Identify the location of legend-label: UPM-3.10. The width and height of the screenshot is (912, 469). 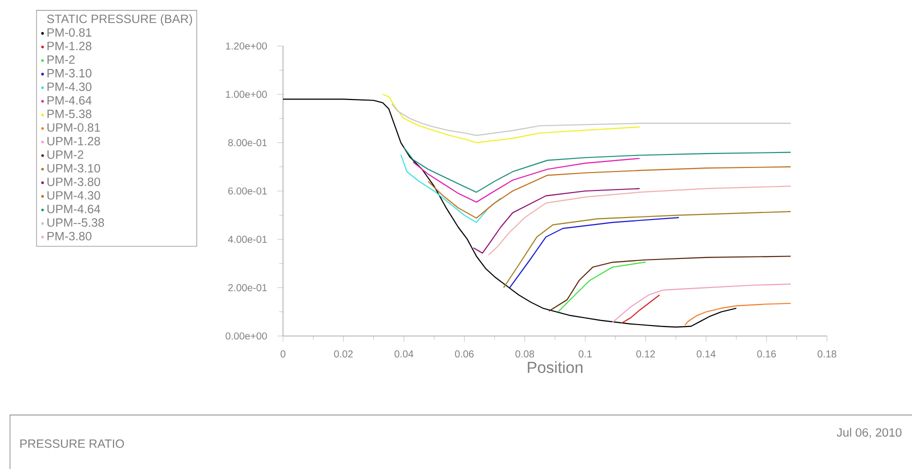
(73, 168).